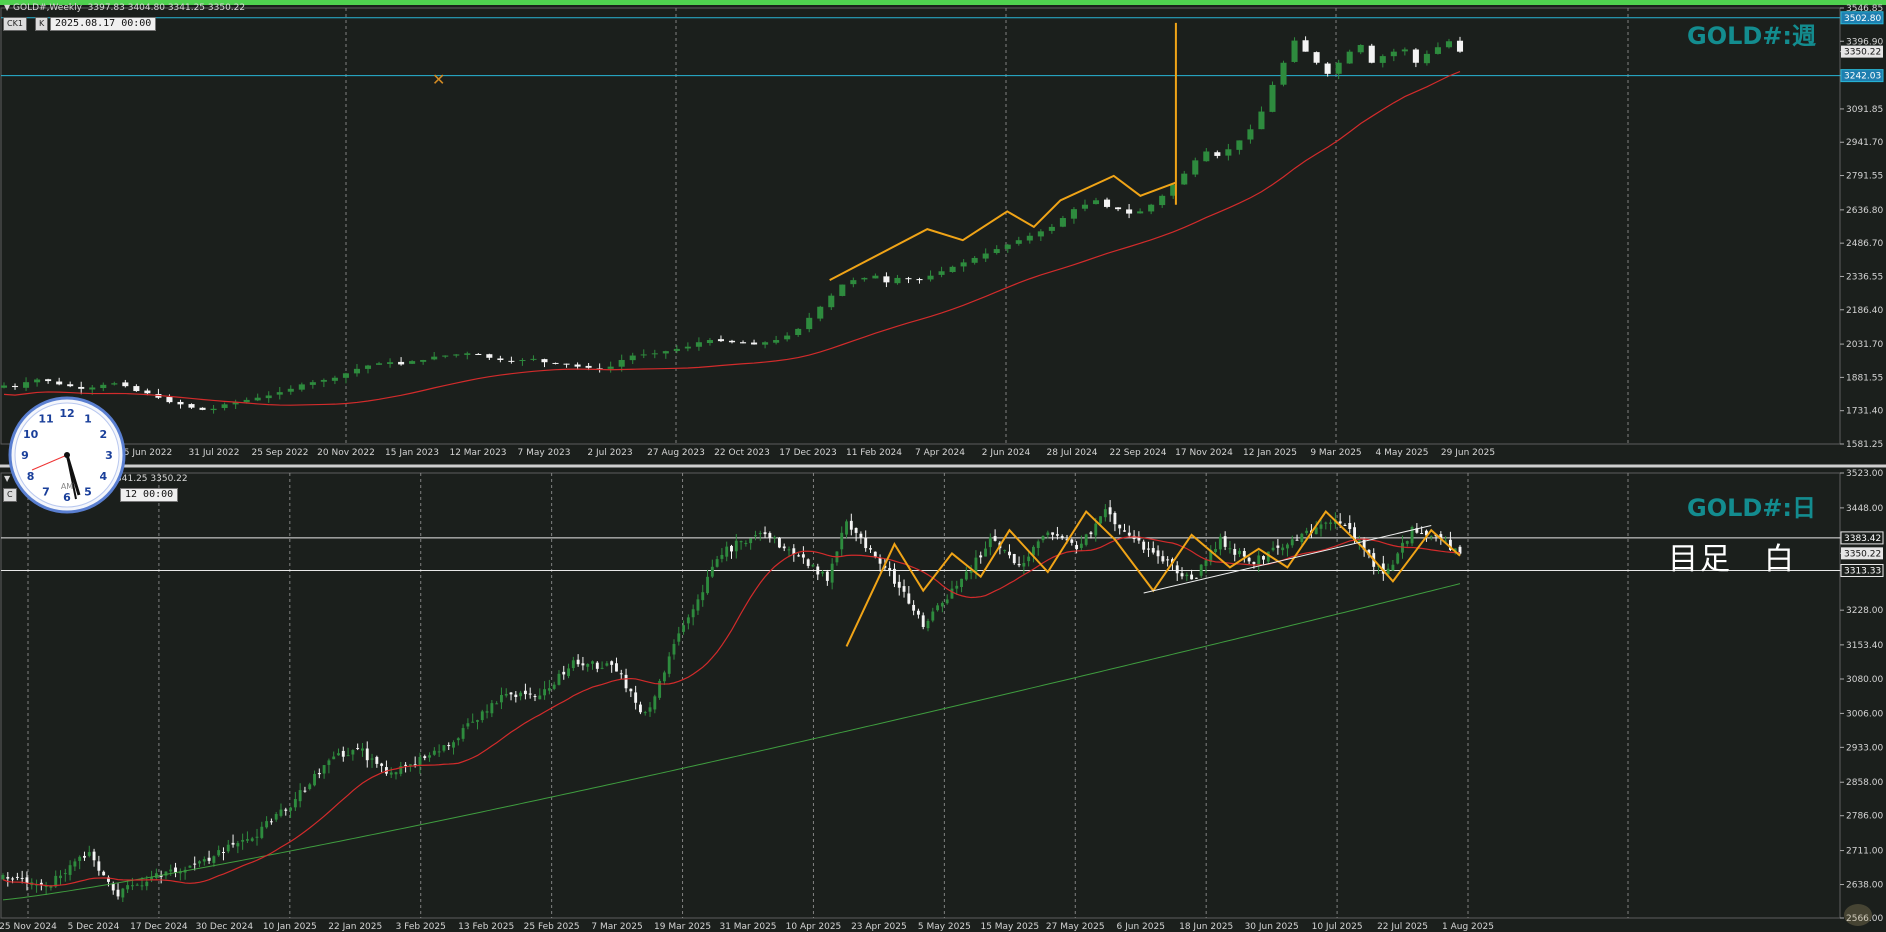 Image resolution: width=1886 pixels, height=932 pixels. What do you see at coordinates (1864, 277) in the screenshot?
I see `y-tick-label: 2336.55` at bounding box center [1864, 277].